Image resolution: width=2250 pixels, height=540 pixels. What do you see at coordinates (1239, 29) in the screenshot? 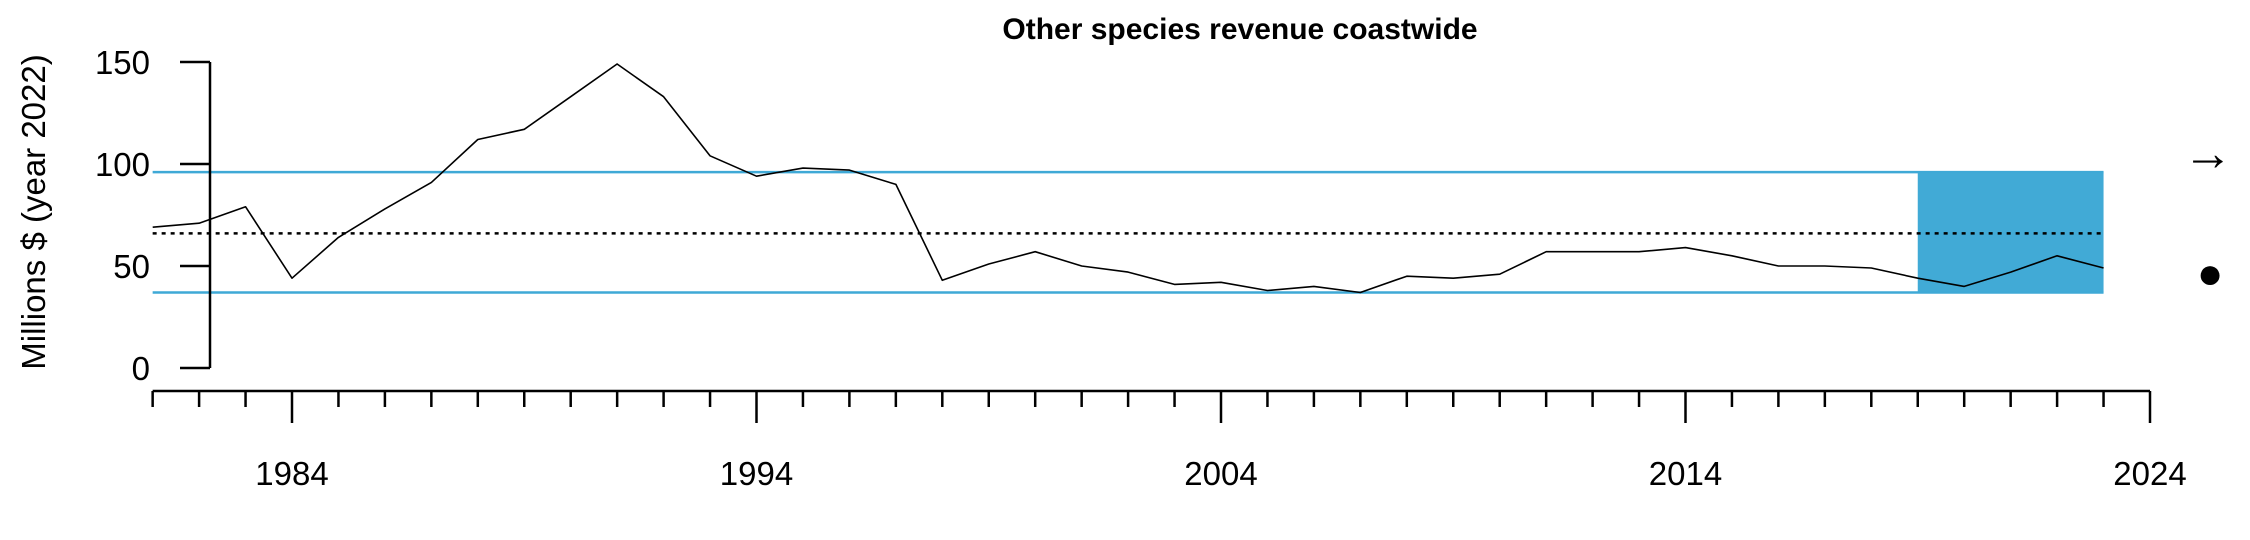
I see `chart-title: Other species revenue coastwide` at bounding box center [1239, 29].